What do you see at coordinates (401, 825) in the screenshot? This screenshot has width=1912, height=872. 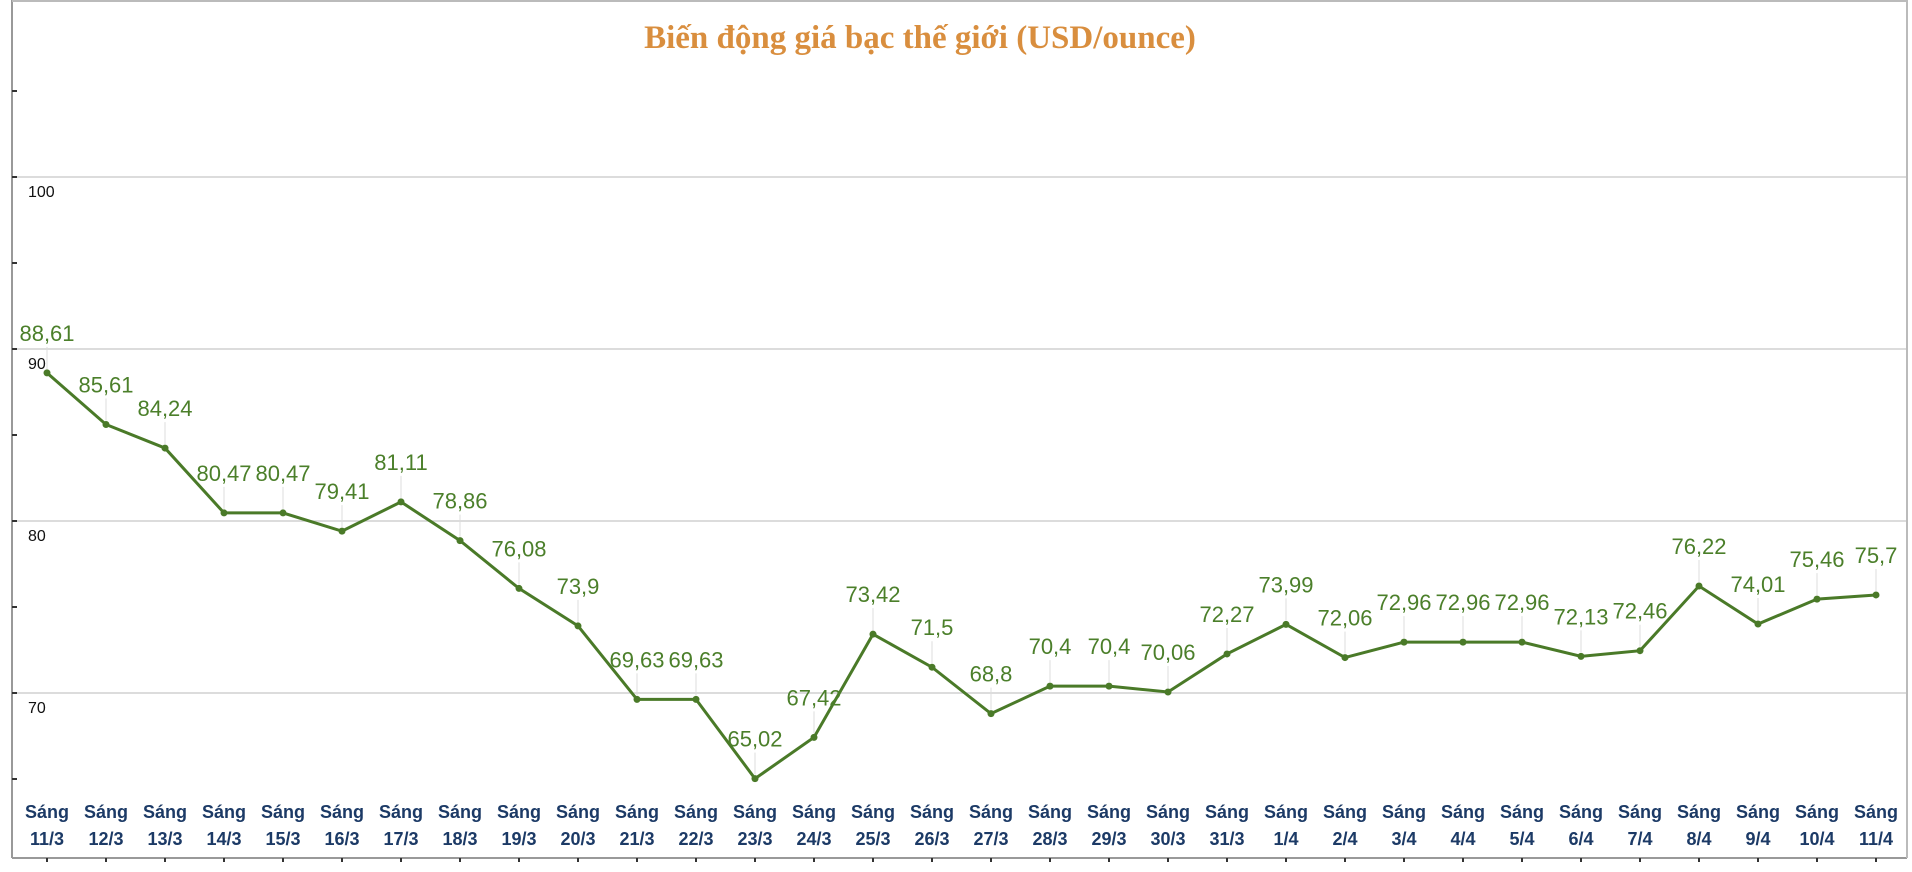 I see `x-tick-label: Sáng 17/3` at bounding box center [401, 825].